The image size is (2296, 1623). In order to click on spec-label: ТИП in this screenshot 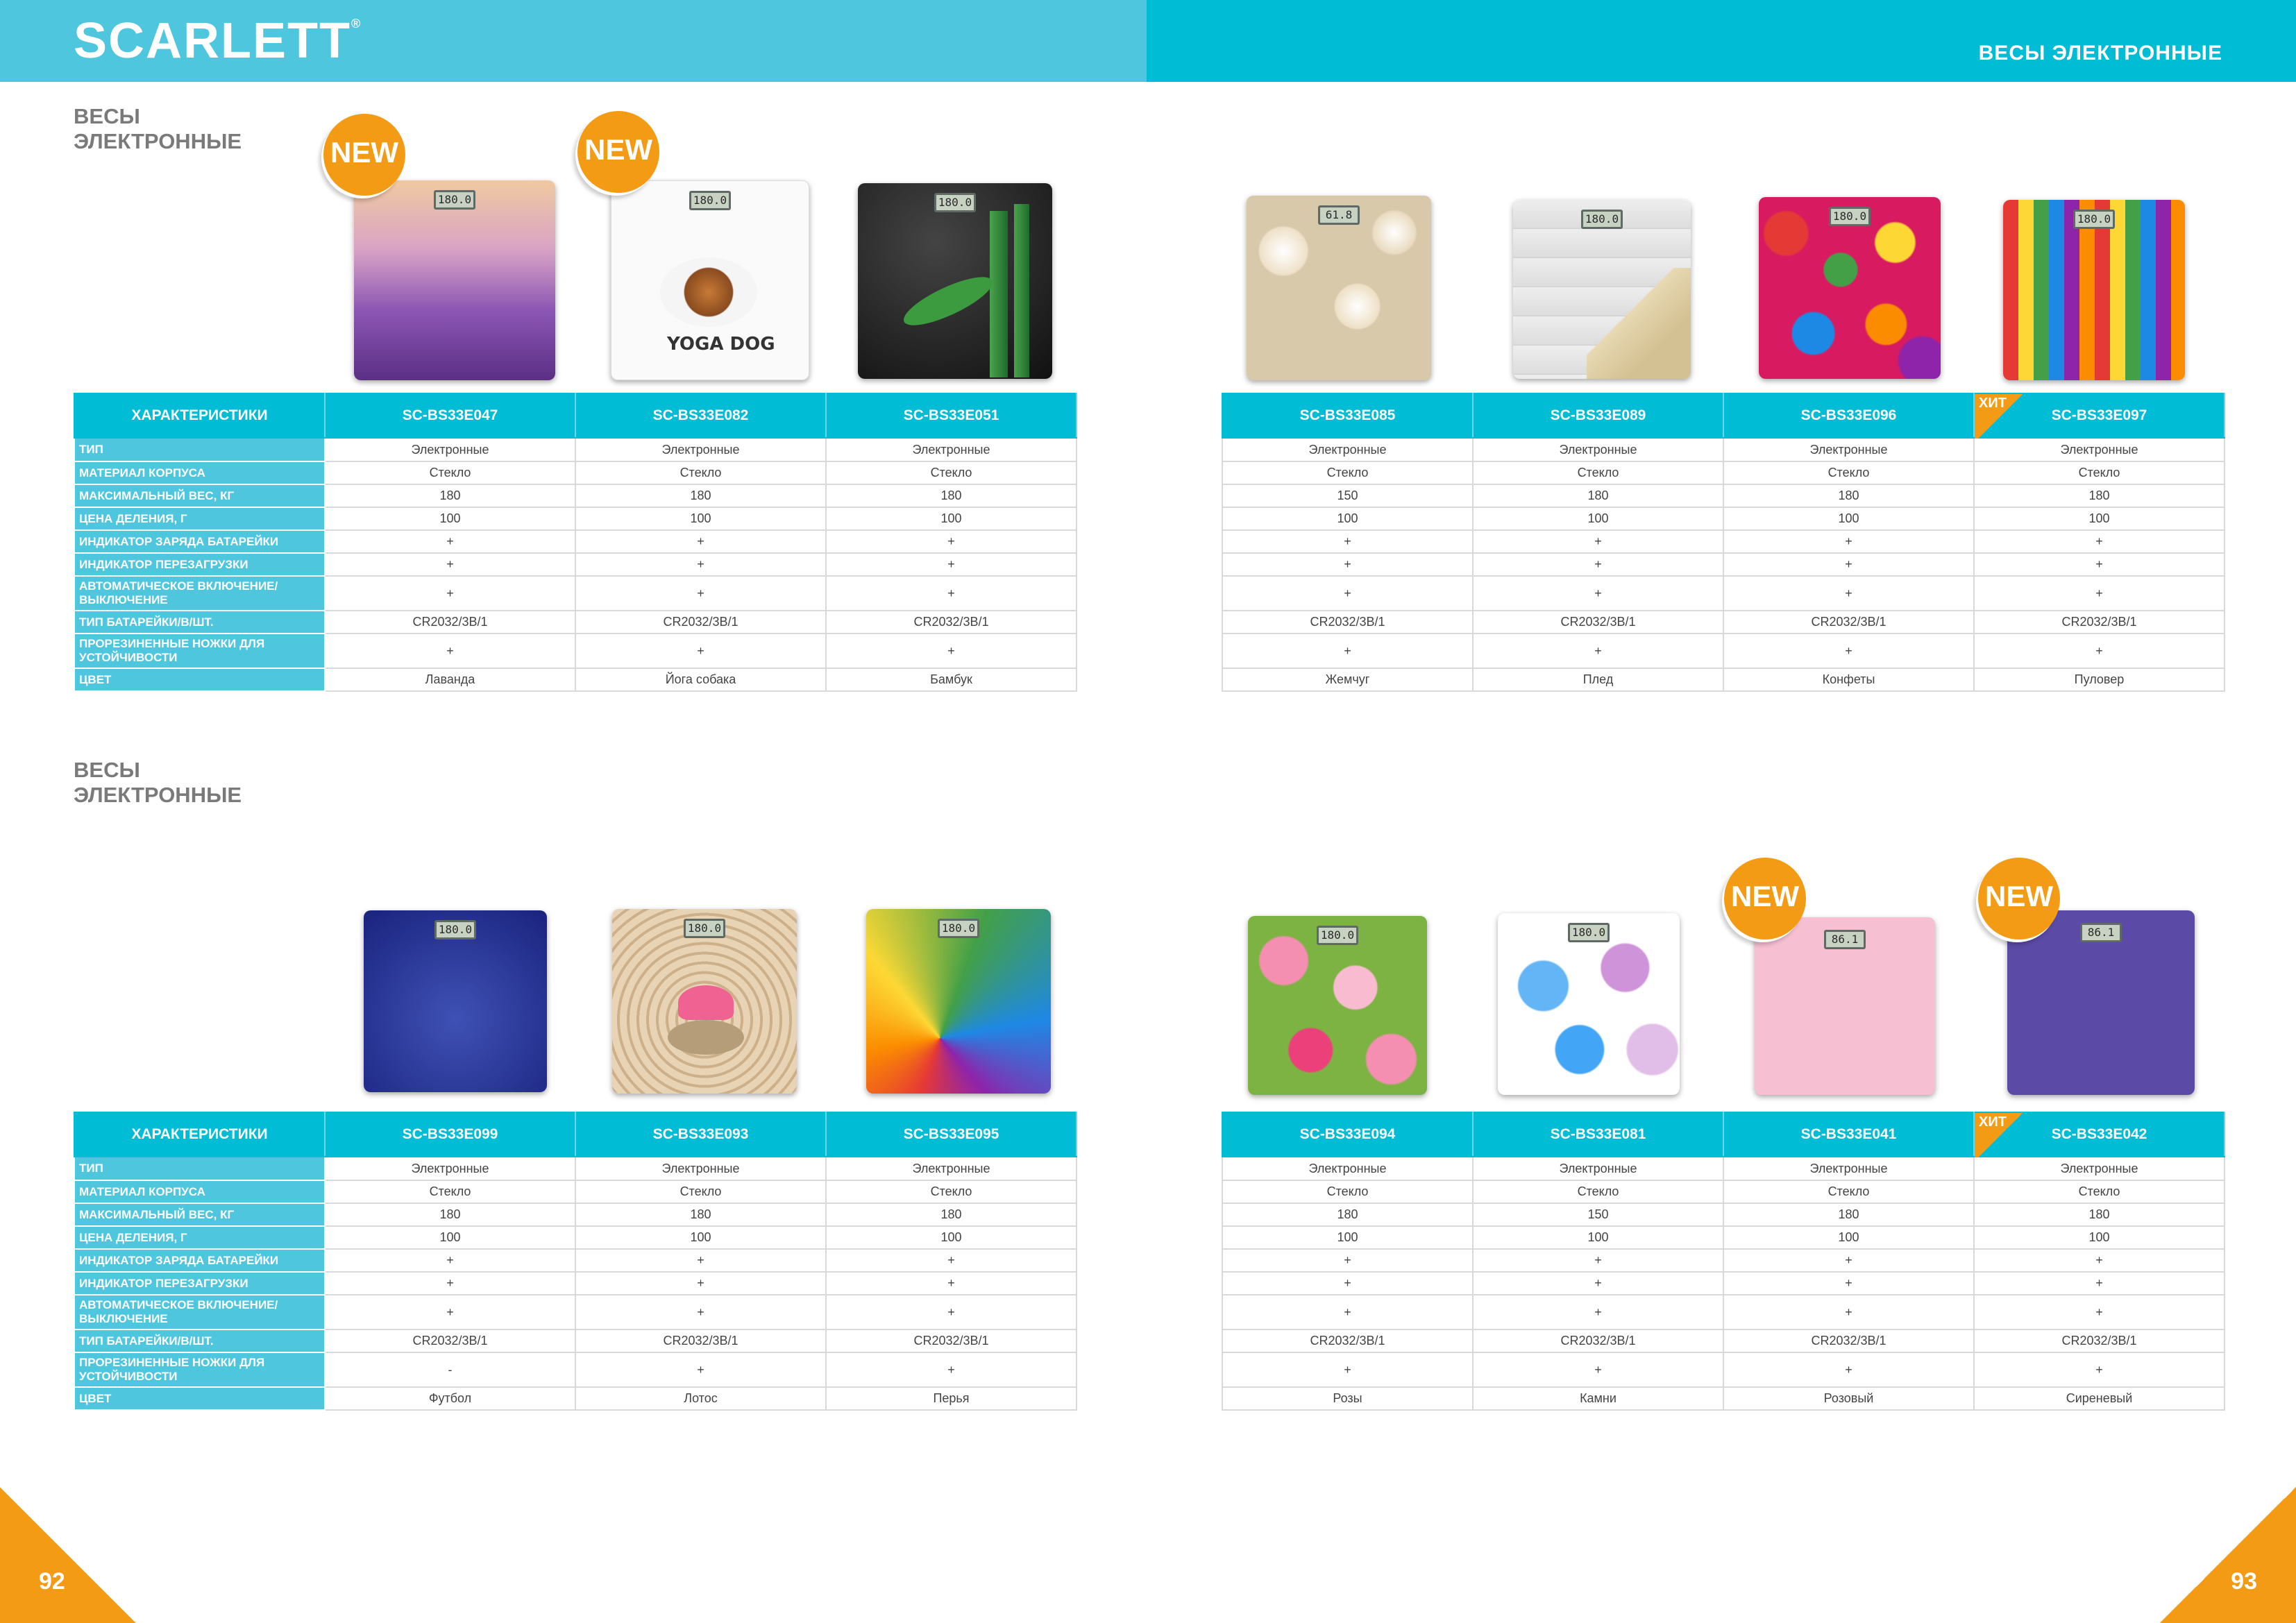, I will do `click(200, 450)`.